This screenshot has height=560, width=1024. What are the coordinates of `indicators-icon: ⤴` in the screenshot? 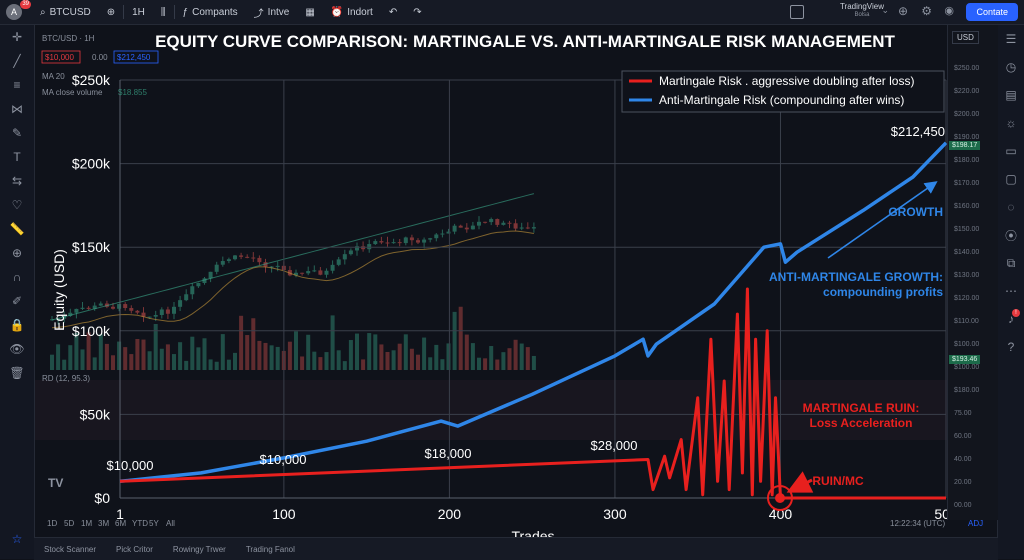 It's located at (258, 14).